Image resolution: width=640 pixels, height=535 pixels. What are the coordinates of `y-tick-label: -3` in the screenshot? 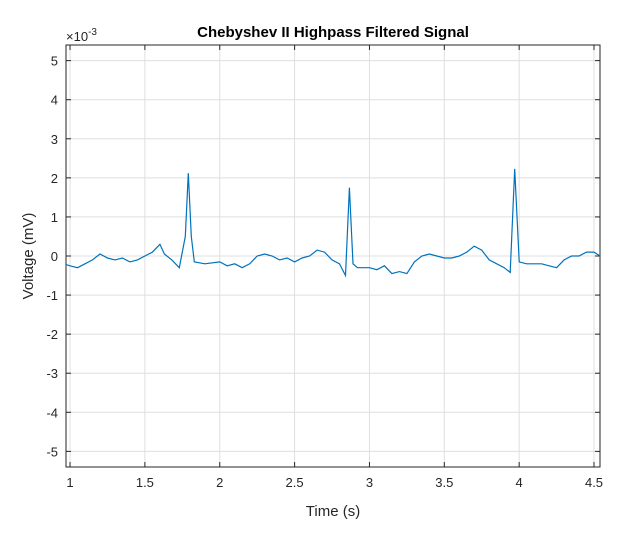 It's located at (52, 373).